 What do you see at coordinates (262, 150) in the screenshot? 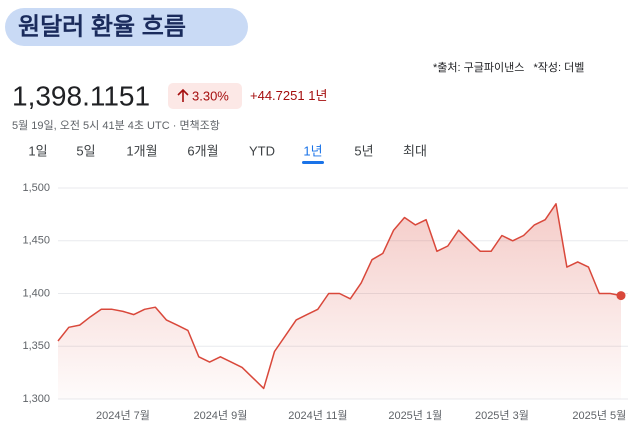
I see `tab: YTD` at bounding box center [262, 150].